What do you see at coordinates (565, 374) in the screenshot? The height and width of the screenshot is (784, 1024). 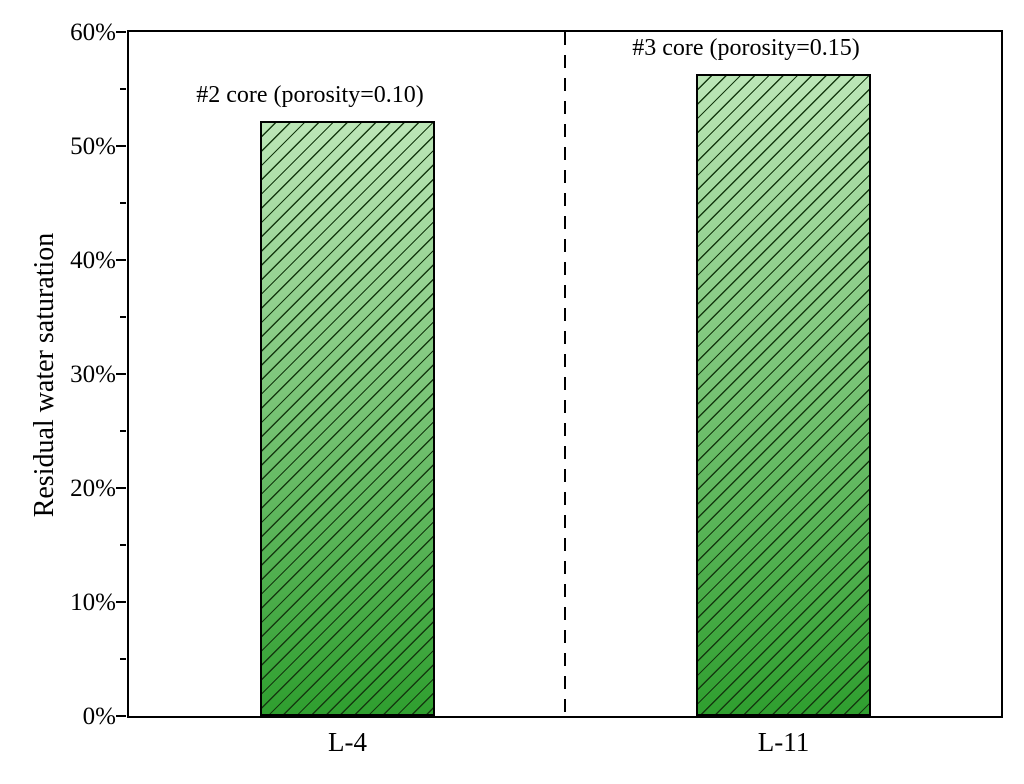 I see `dashed-separator-line` at bounding box center [565, 374].